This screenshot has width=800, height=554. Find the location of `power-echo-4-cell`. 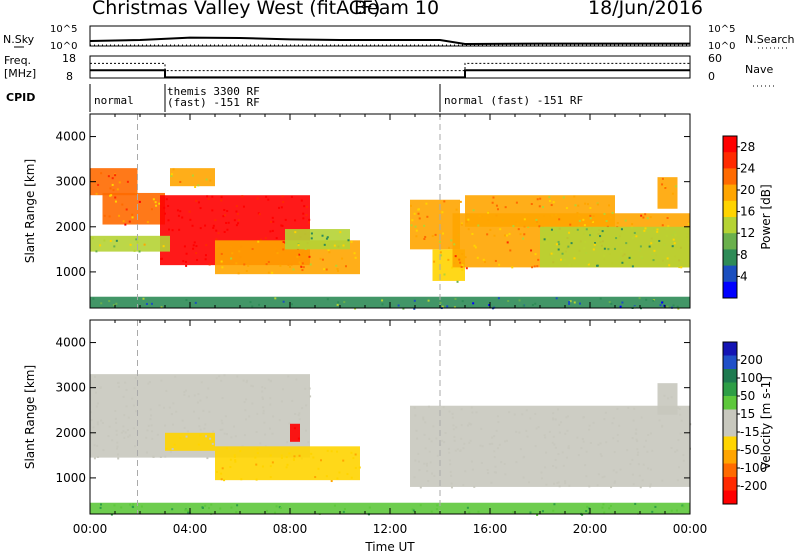

power-echo-4-cell is located at coordinates (136, 239).